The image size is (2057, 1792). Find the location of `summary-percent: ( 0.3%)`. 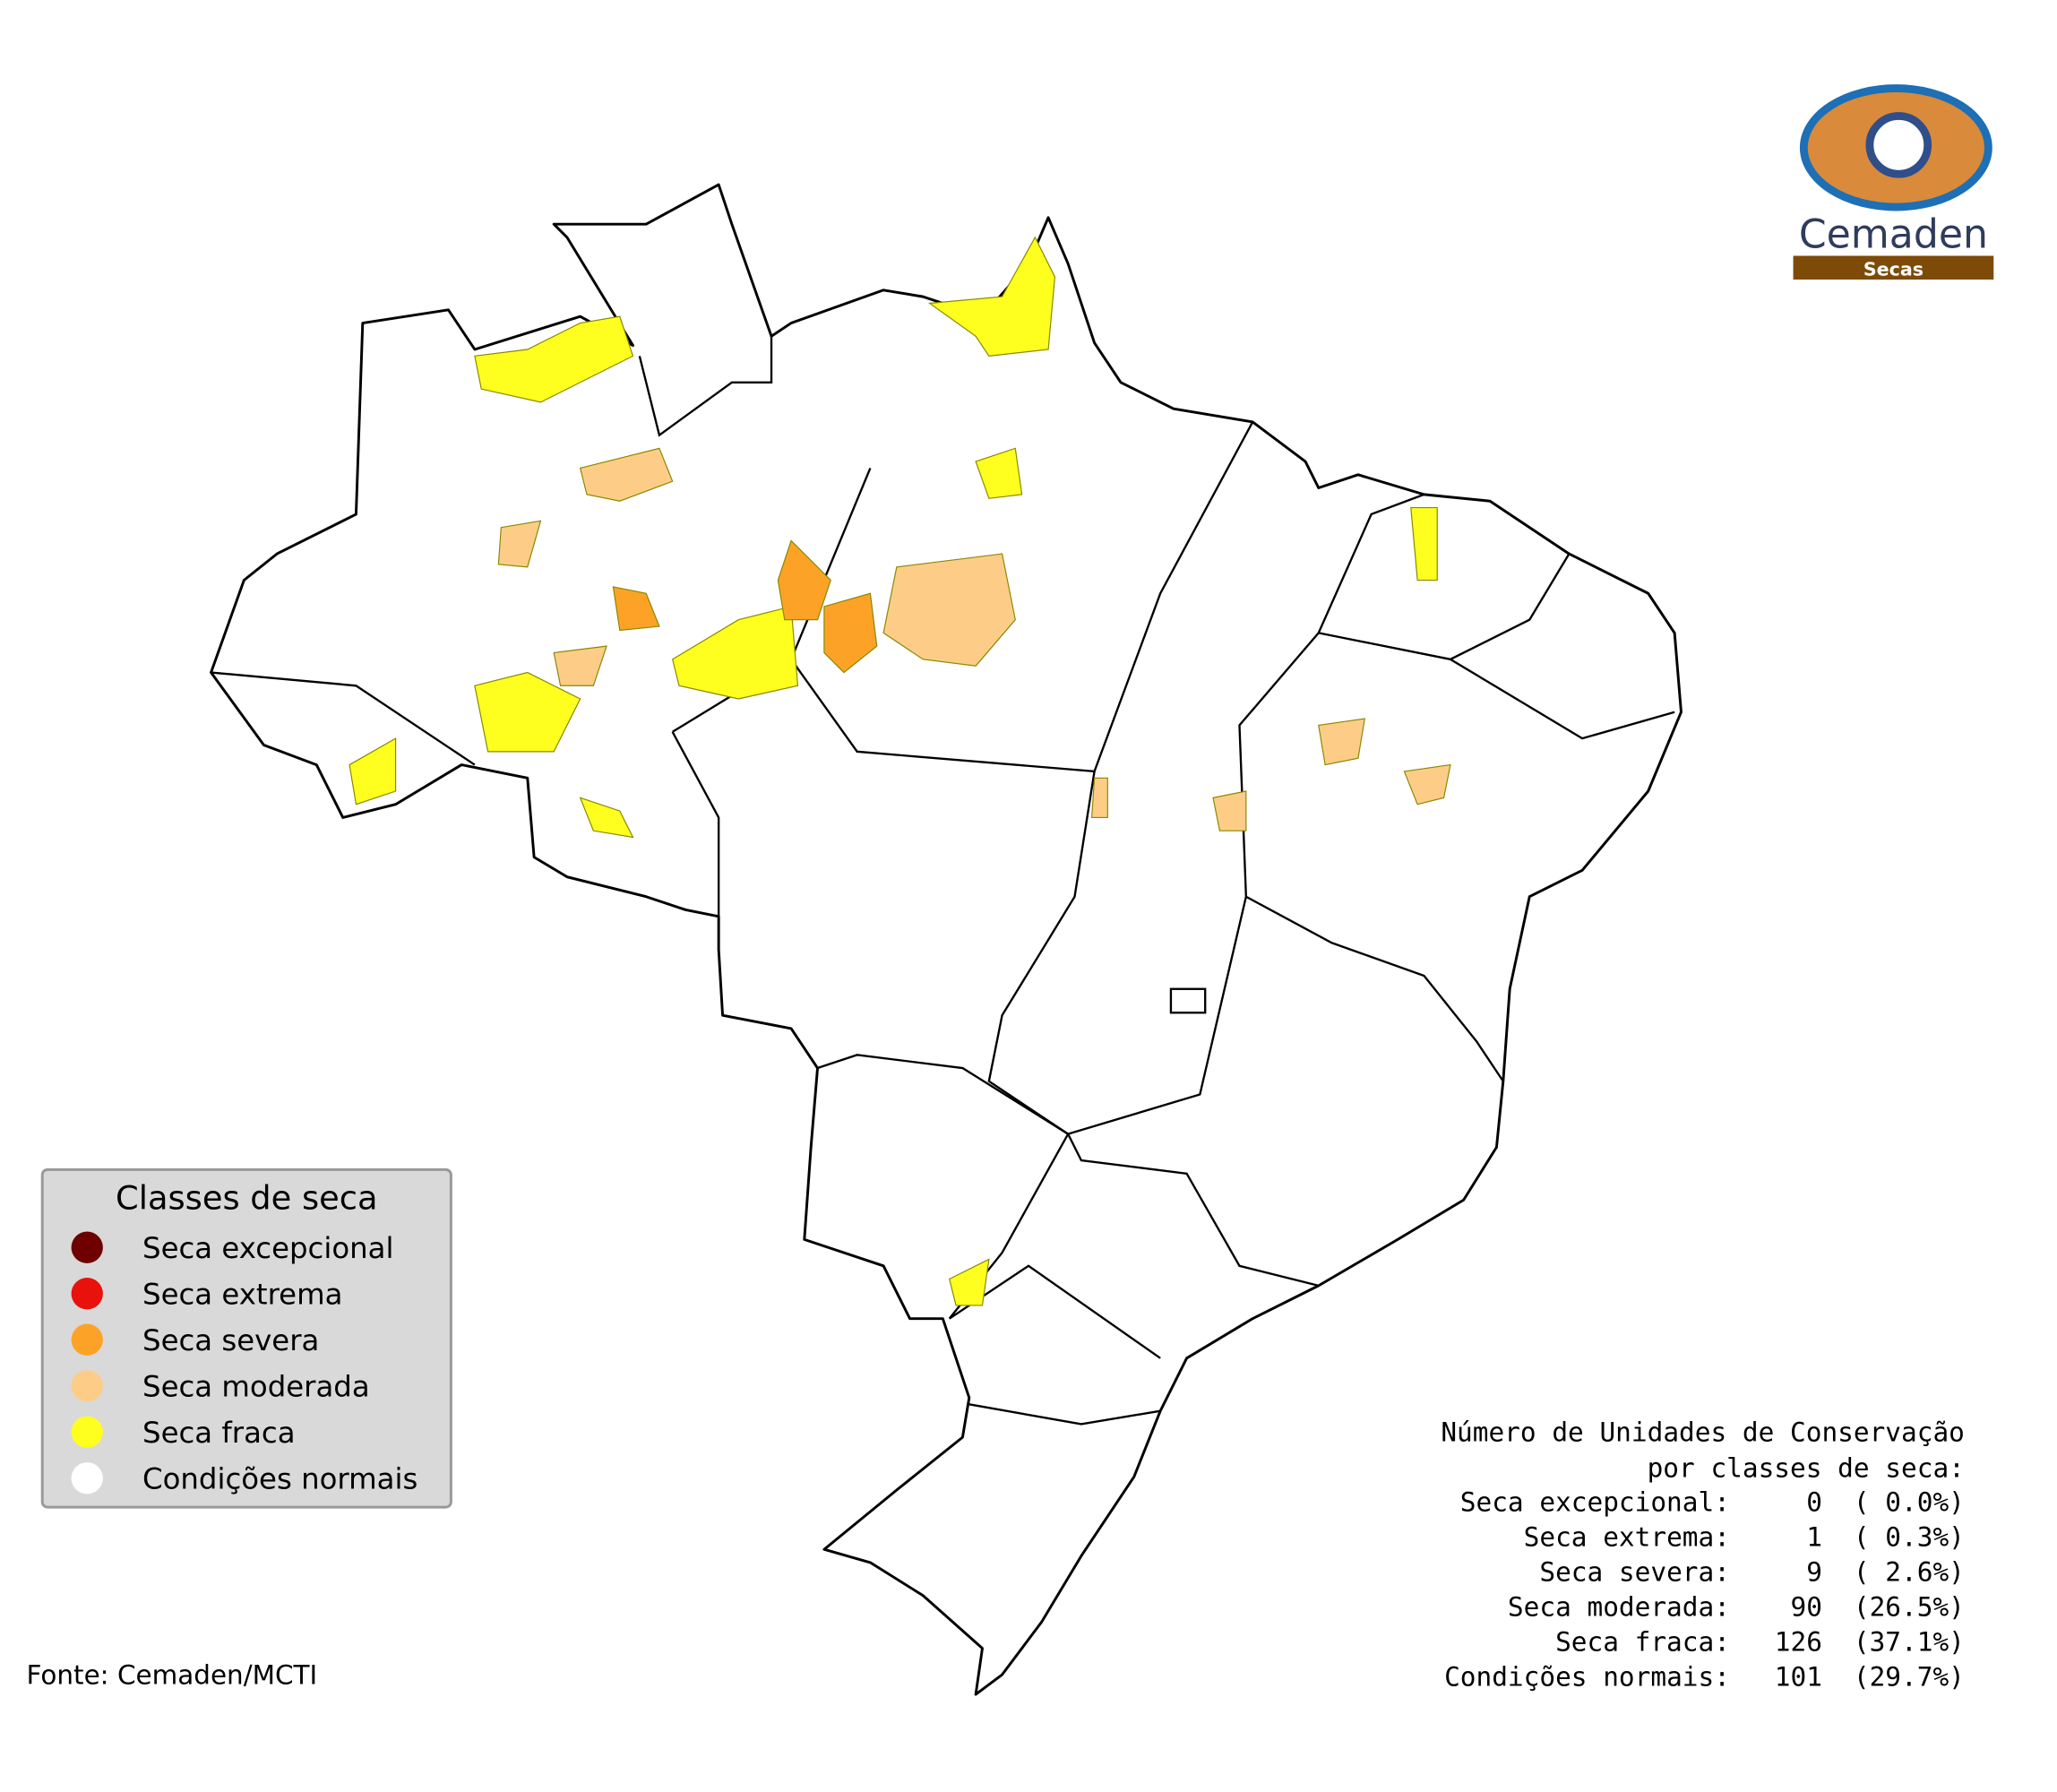

summary-percent: ( 0.3%) is located at coordinates (1910, 1538).